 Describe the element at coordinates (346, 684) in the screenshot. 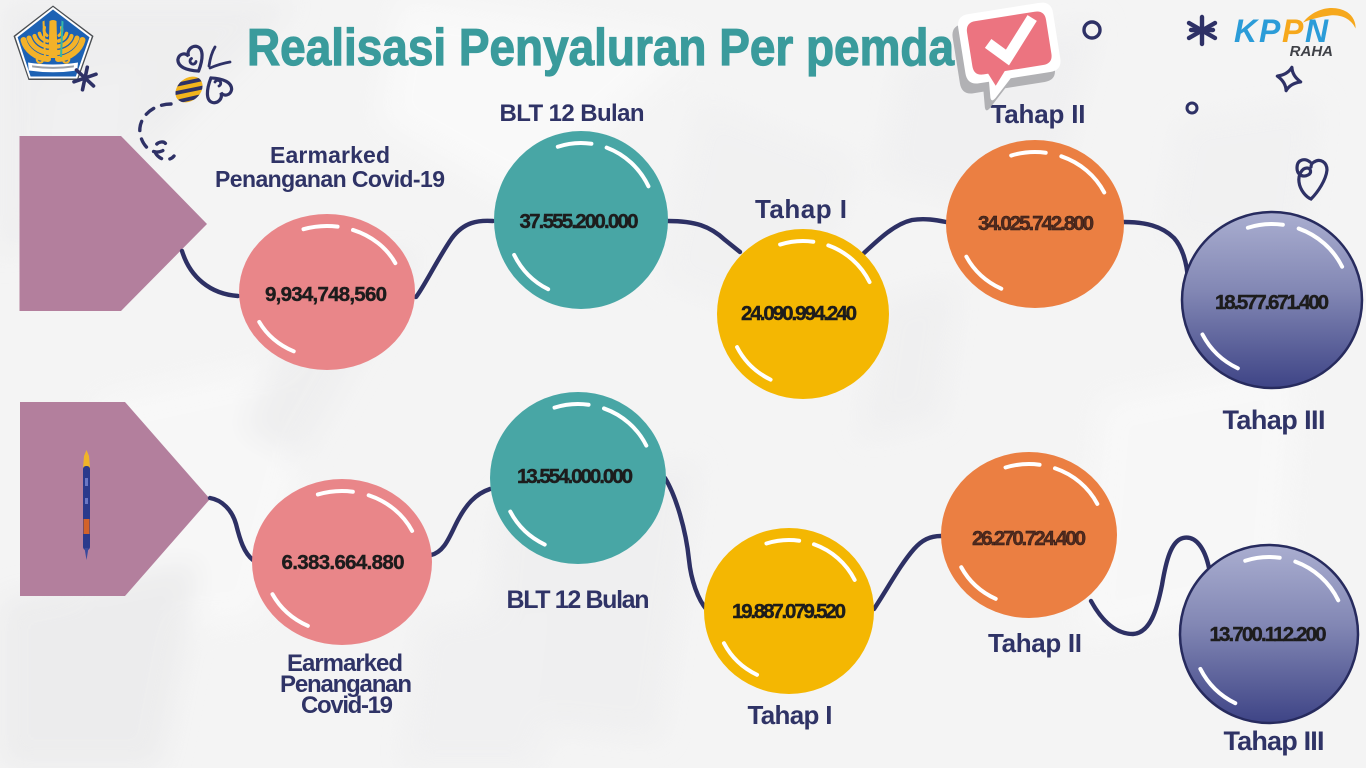

I see `svg-text: Penanganan` at that location.